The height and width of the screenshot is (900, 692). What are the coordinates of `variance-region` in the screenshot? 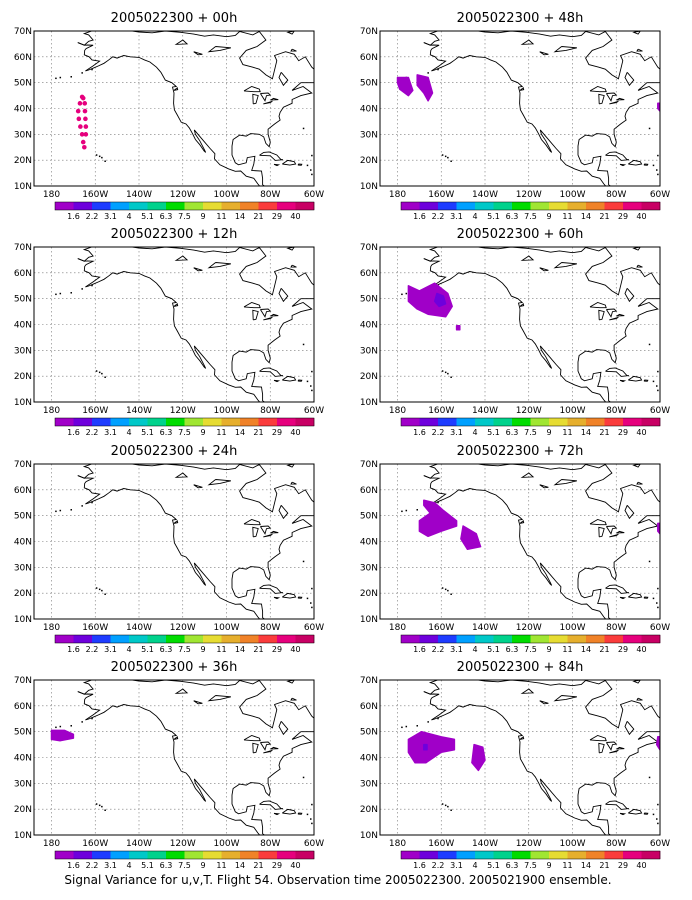 It's located at (62, 735).